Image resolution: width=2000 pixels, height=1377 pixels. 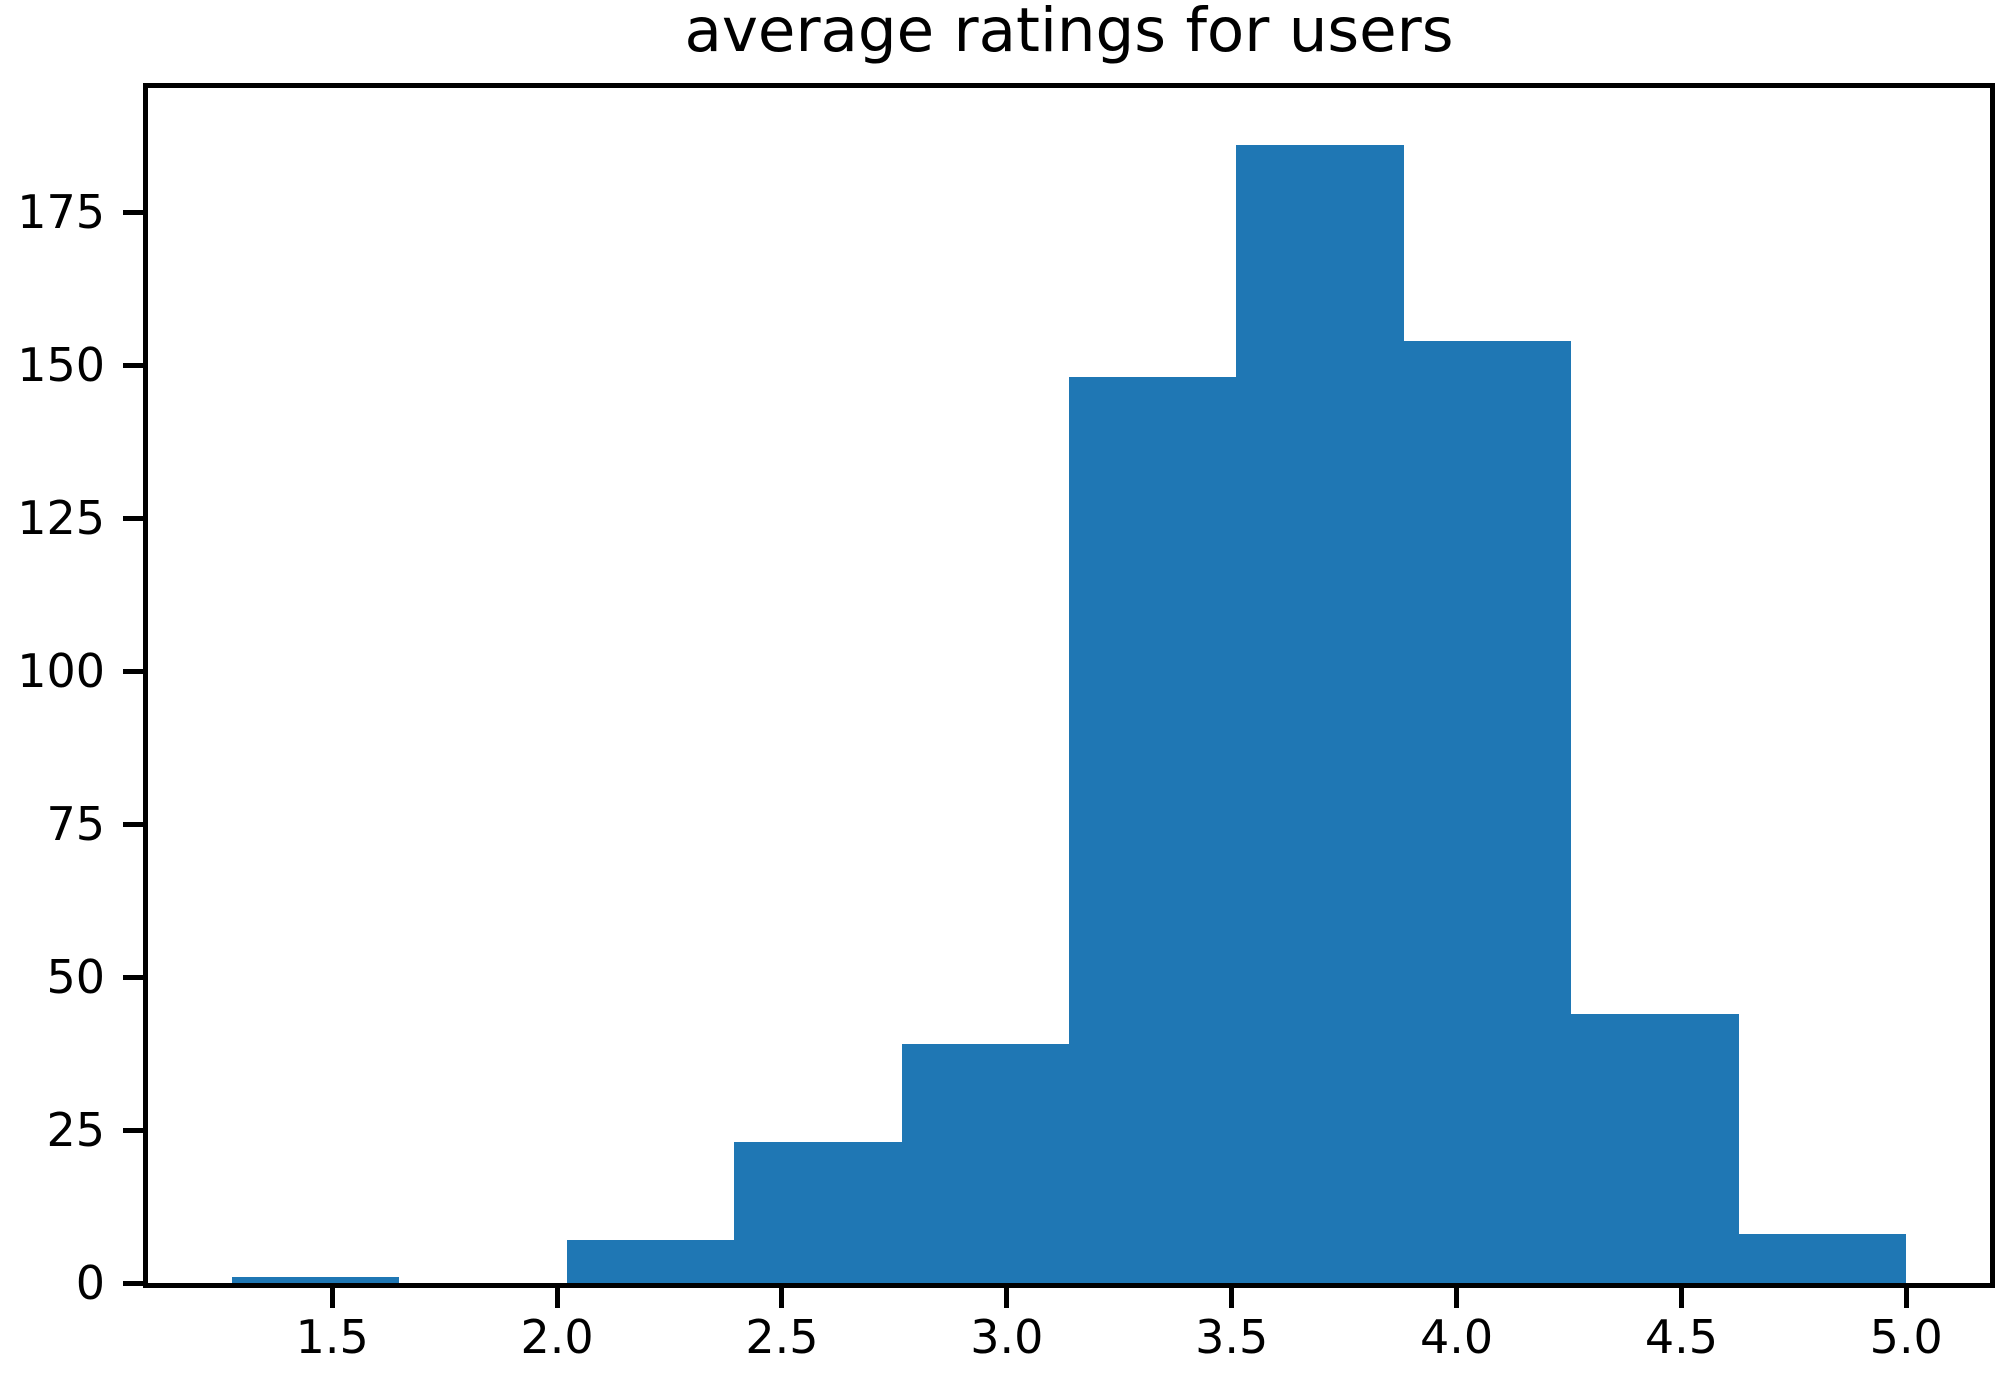 I want to click on x-tick-label: 4.5, so click(x=1681, y=1337).